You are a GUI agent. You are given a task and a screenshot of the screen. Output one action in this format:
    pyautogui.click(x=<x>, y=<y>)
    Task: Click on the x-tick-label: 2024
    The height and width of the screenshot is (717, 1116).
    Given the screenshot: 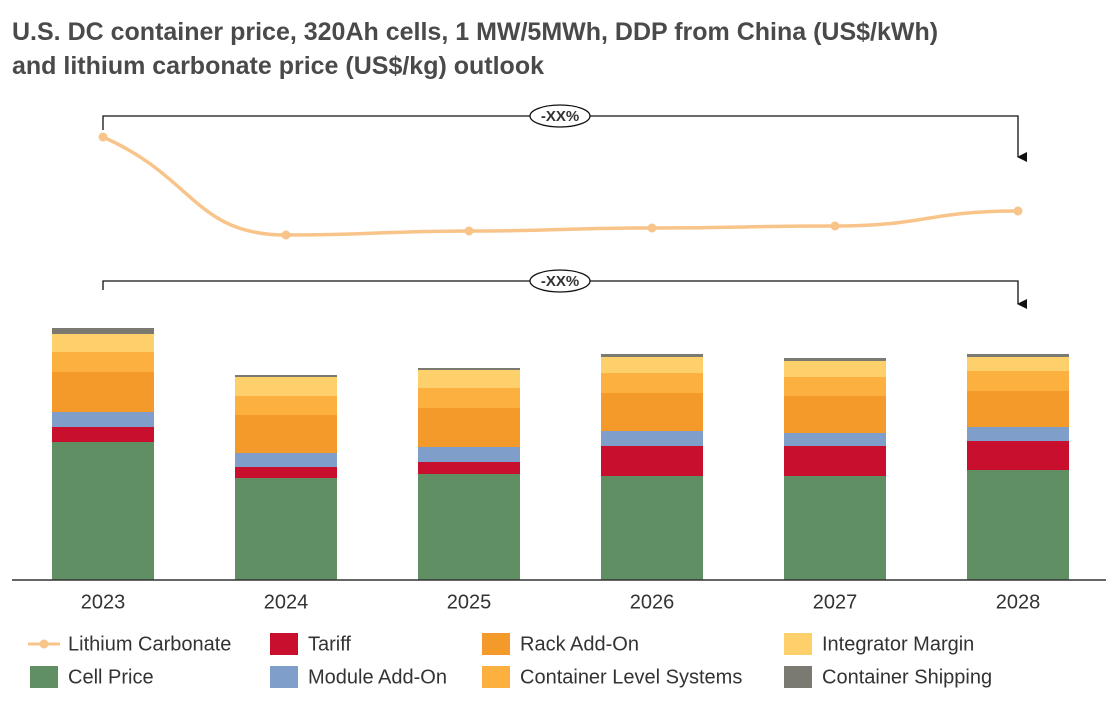 What is the action you would take?
    pyautogui.click(x=286, y=602)
    